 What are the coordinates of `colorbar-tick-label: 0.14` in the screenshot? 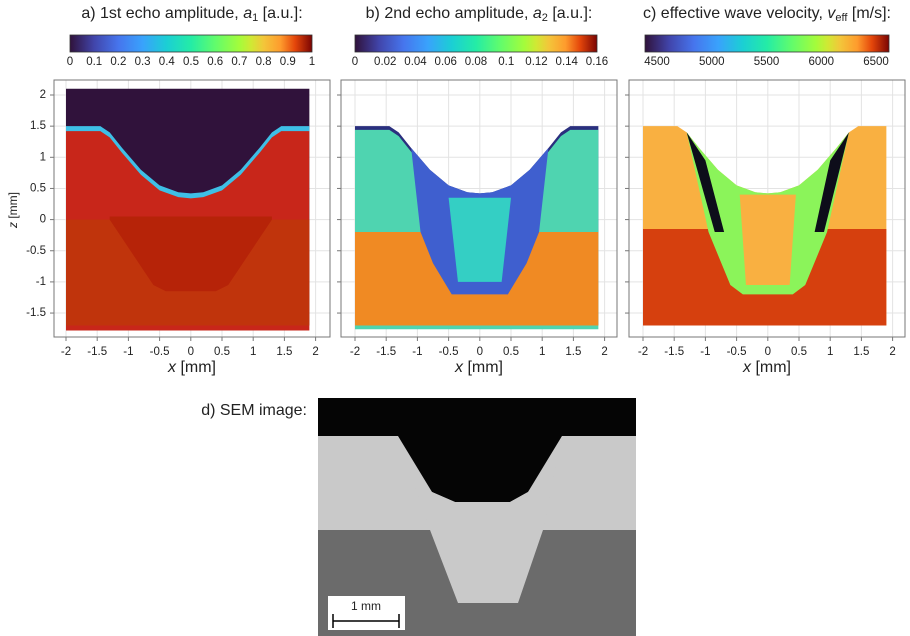 It's located at (567, 62).